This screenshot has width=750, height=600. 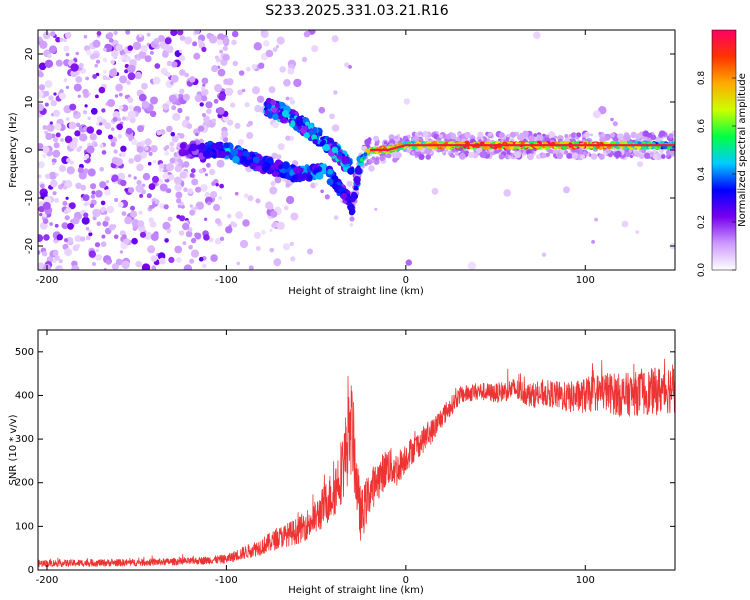 I want to click on x-tick-label: -200, so click(x=47, y=580).